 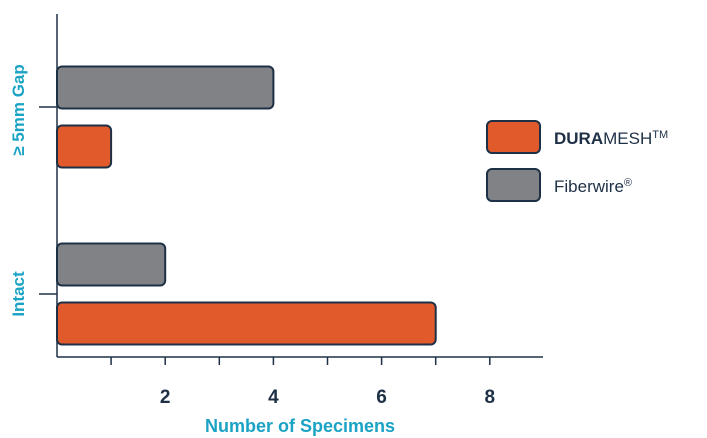 I want to click on x-tick-label-4: 4, so click(x=273, y=397).